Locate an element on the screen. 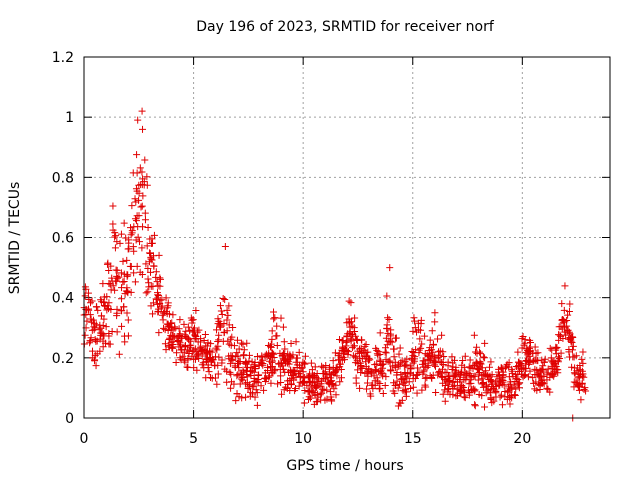 The image size is (640, 480). y-tick-label: 1 is located at coordinates (69, 118).